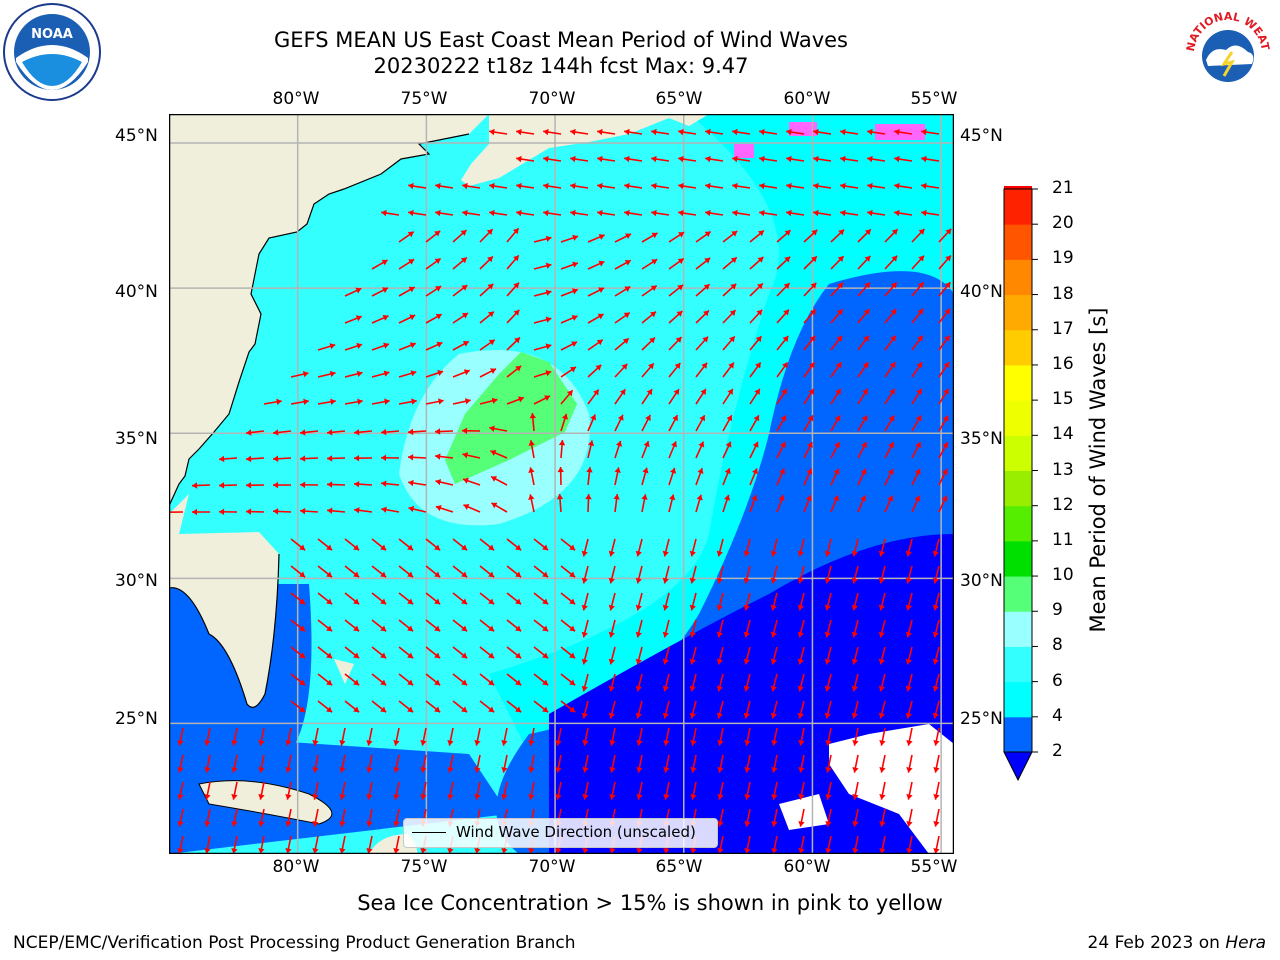 The height and width of the screenshot is (960, 1280). What do you see at coordinates (1177, 943) in the screenshot?
I see `footer-date: 24 Feb 2023 on Hera` at bounding box center [1177, 943].